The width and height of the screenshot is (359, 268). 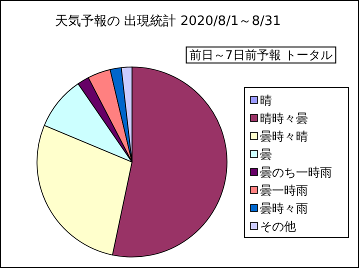 I want to click on legend-label: 曇一時雨, so click(x=284, y=191).